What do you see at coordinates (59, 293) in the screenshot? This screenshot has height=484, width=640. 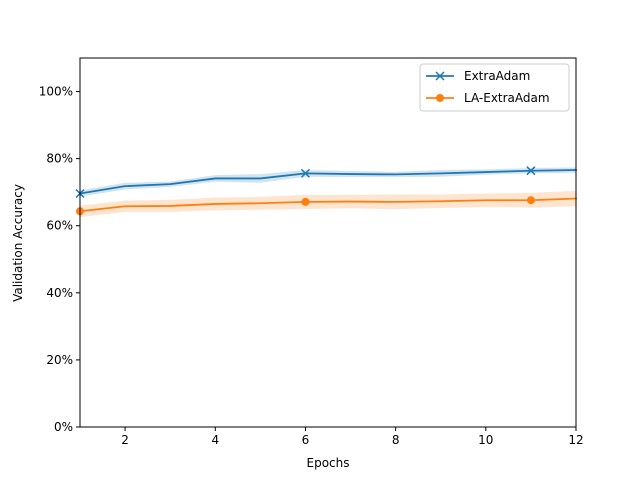 I see `y-tick-label: 40%` at bounding box center [59, 293].